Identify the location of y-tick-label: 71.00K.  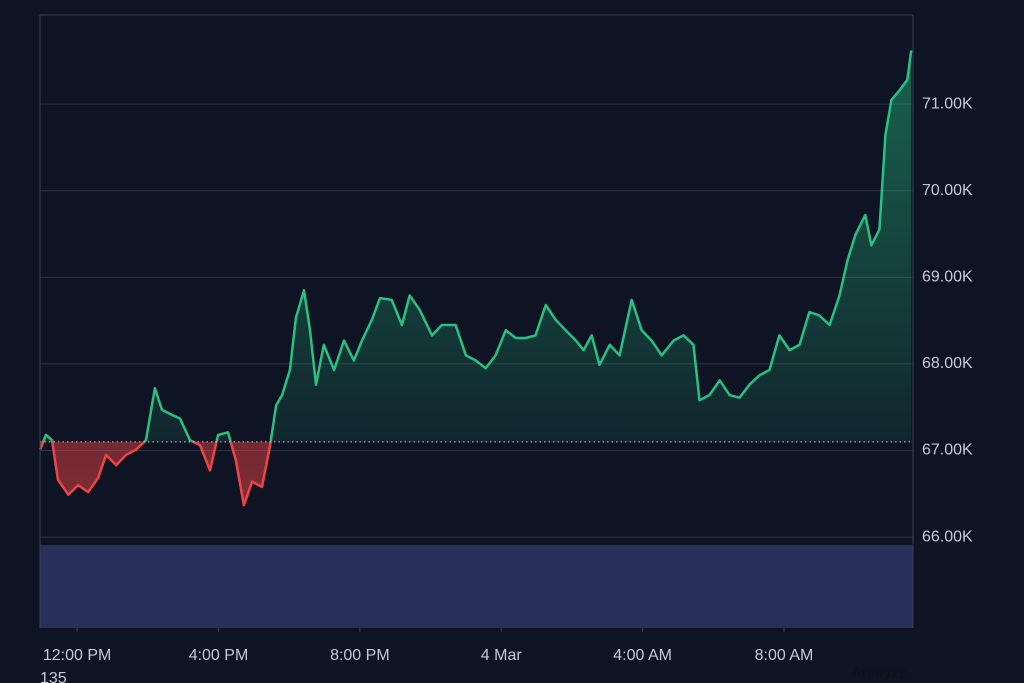
(947, 103).